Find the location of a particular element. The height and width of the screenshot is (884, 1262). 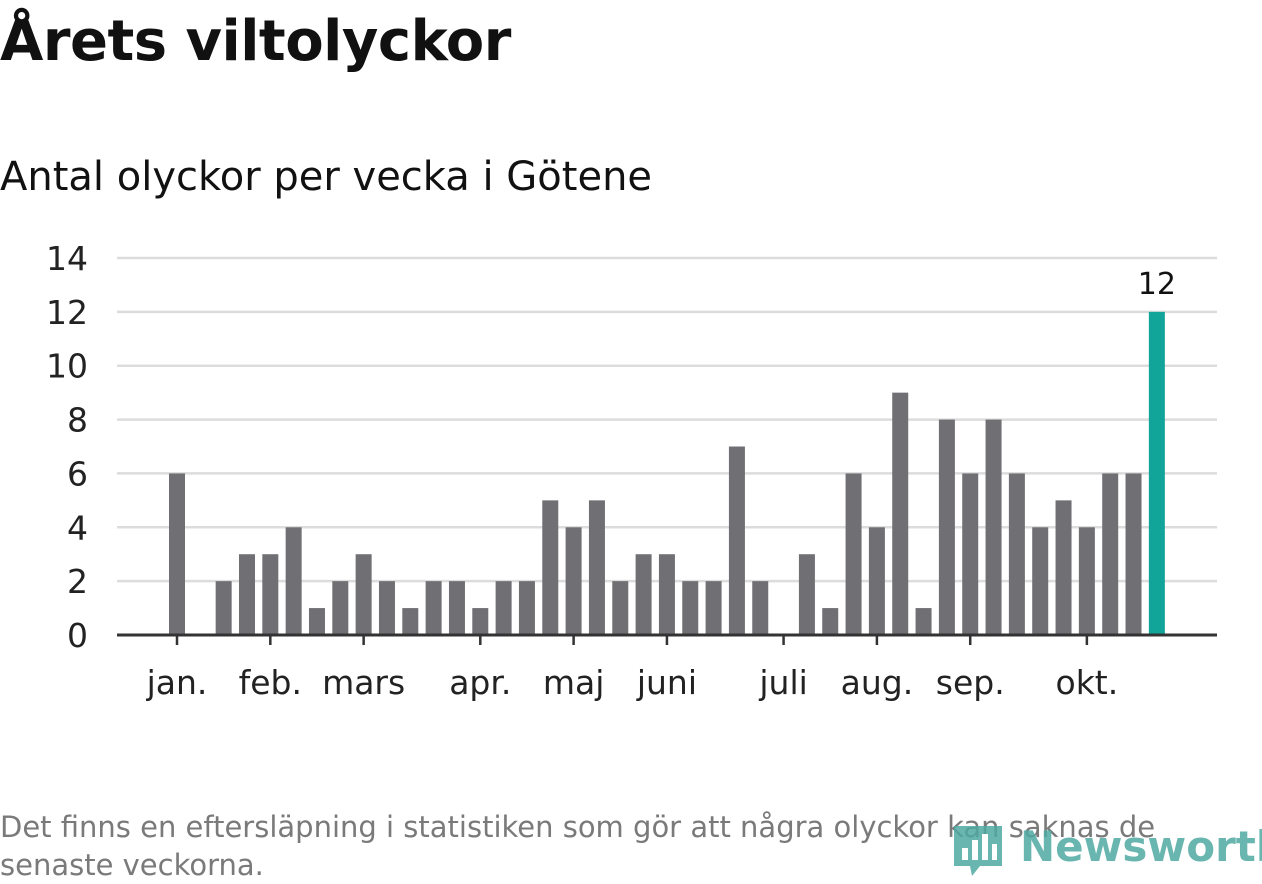

newsworthy-logo-icon is located at coordinates (978, 851).